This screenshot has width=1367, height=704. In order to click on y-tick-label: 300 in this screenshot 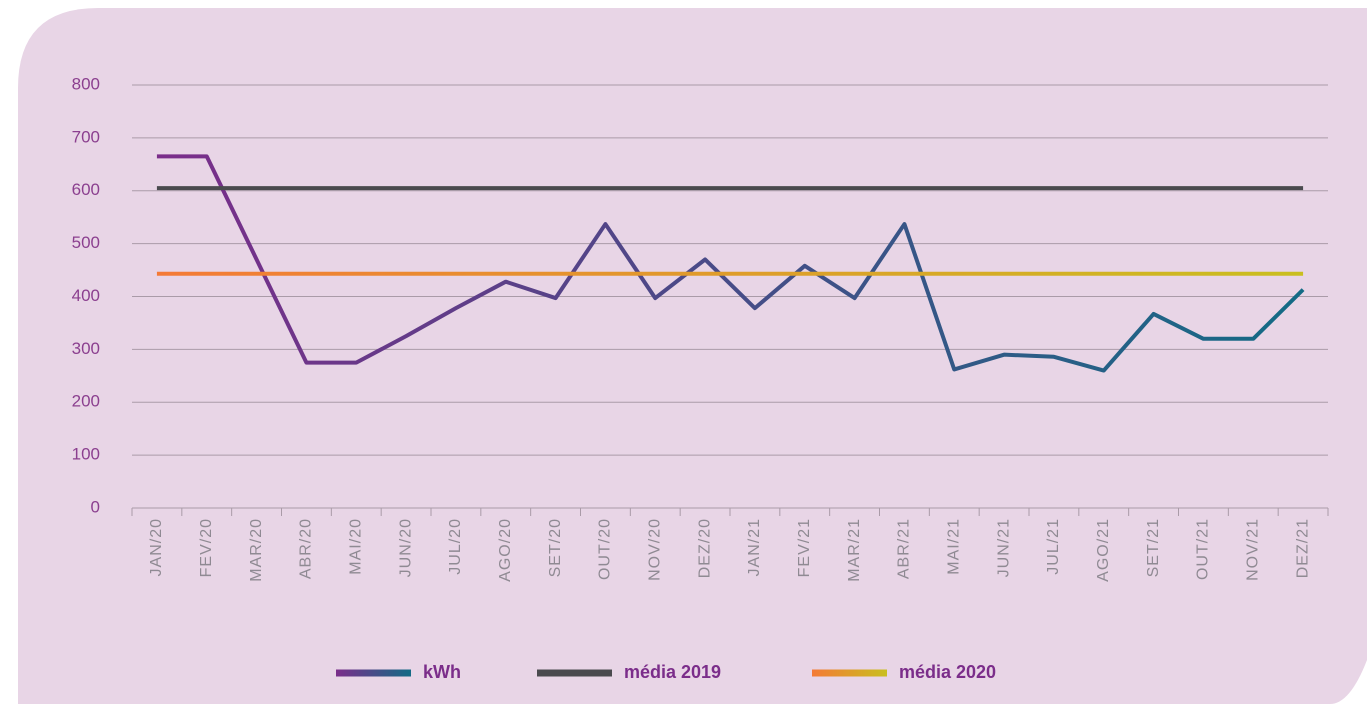, I will do `click(86, 348)`.